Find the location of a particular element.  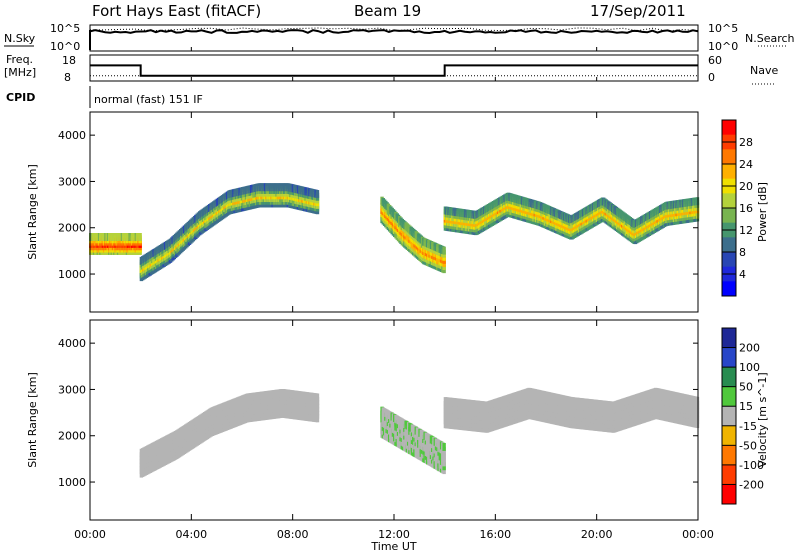

noise-panel: N.Sky 10^5 10^0 10^5 10^0 N.Search is located at coordinates (399, 37).